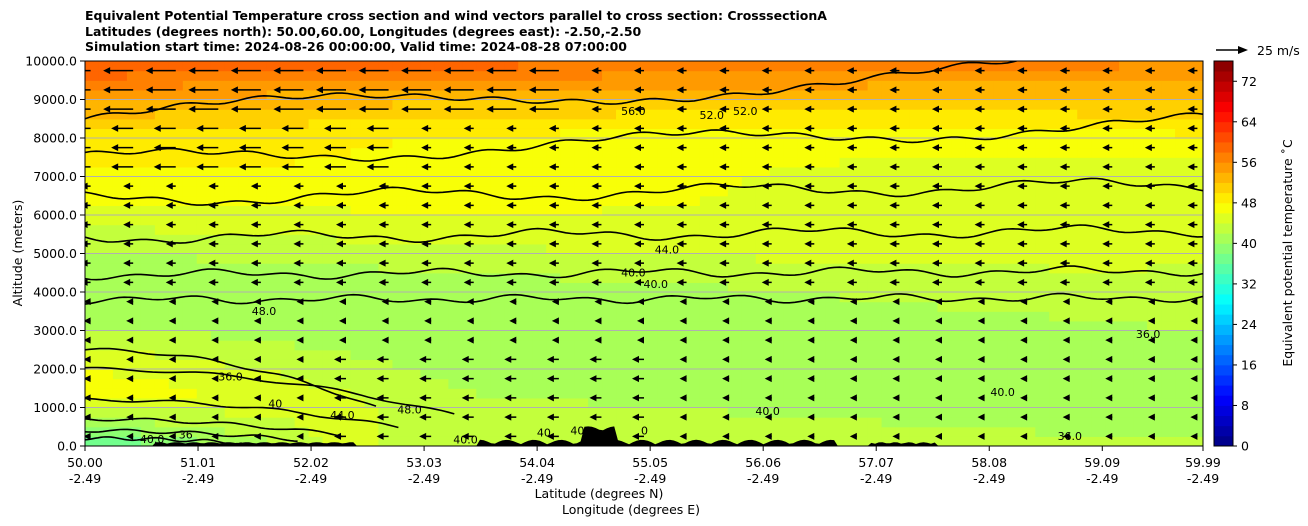 This screenshot has height=526, width=1308. I want to click on y-tick-label: 8000.0, so click(55, 138).